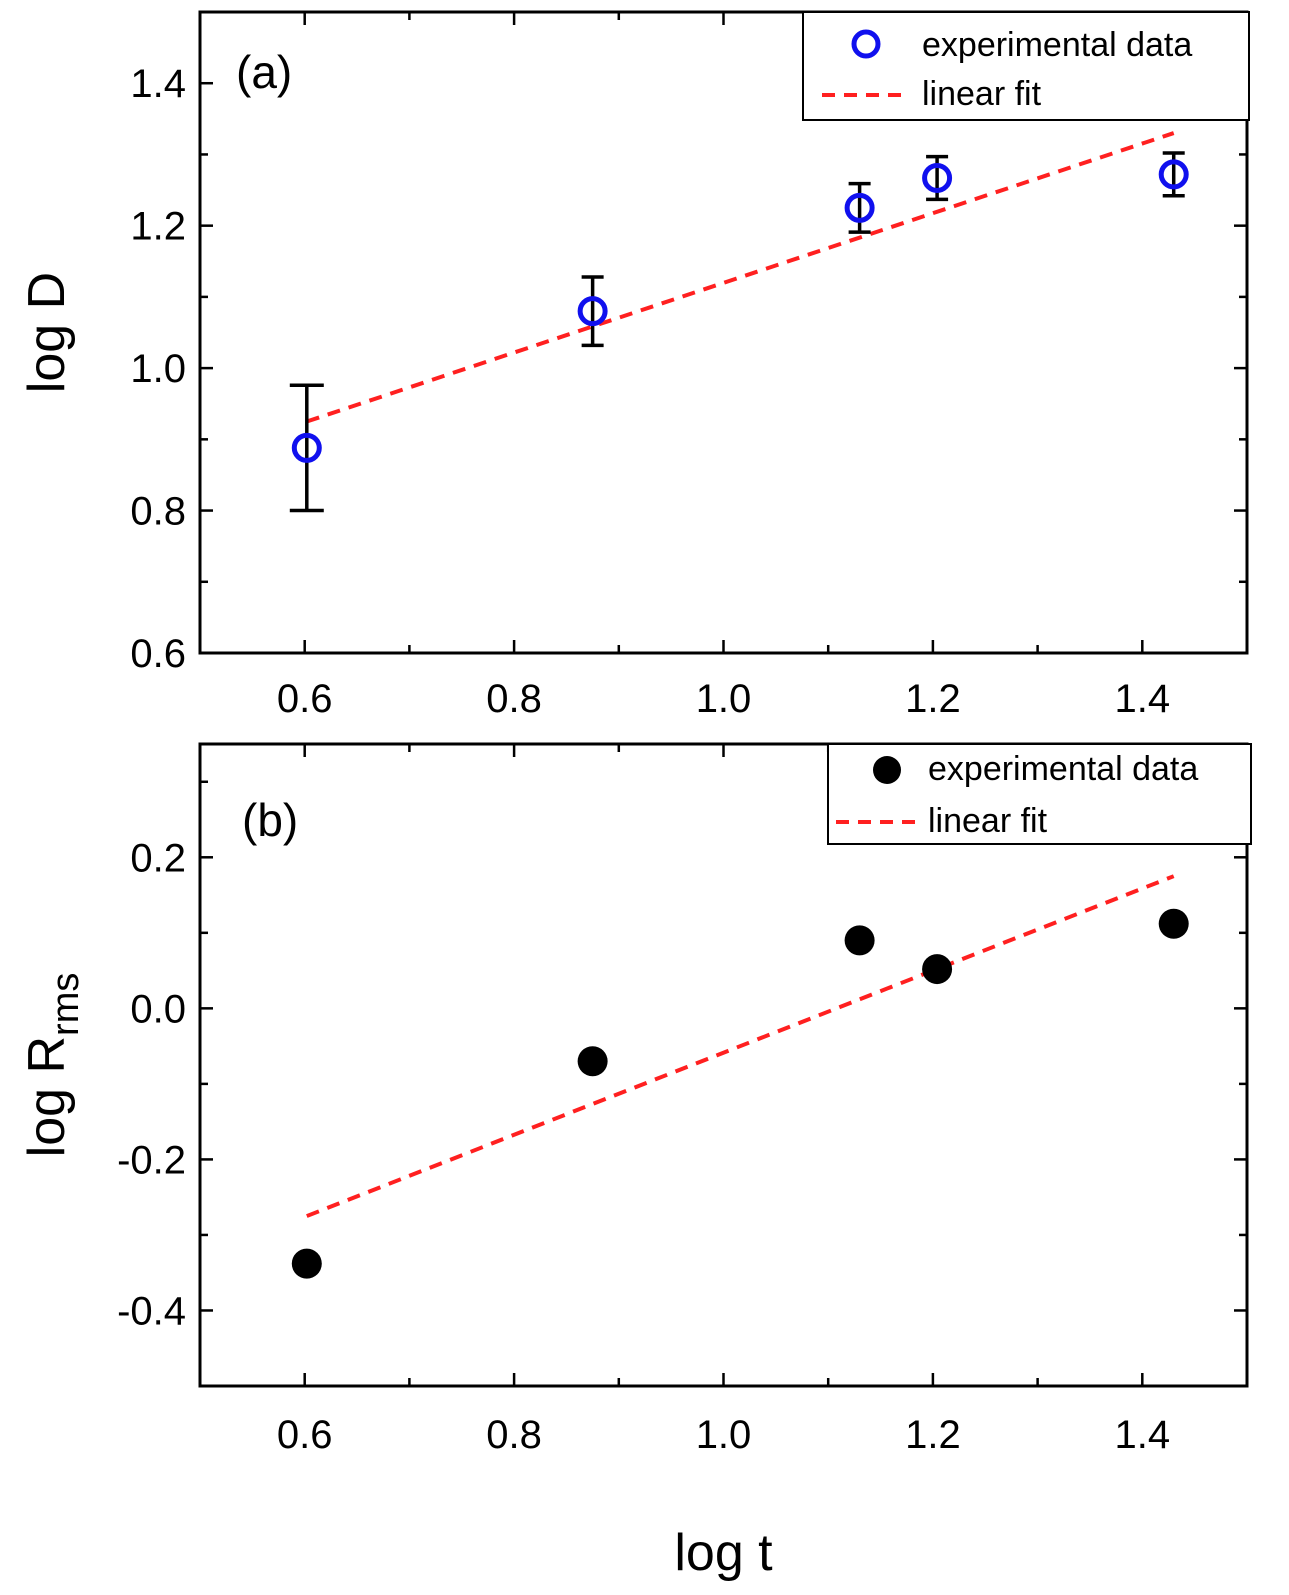 The width and height of the screenshot is (1289, 1595). What do you see at coordinates (47, 332) in the screenshot?
I see `y-axis-label: log D` at bounding box center [47, 332].